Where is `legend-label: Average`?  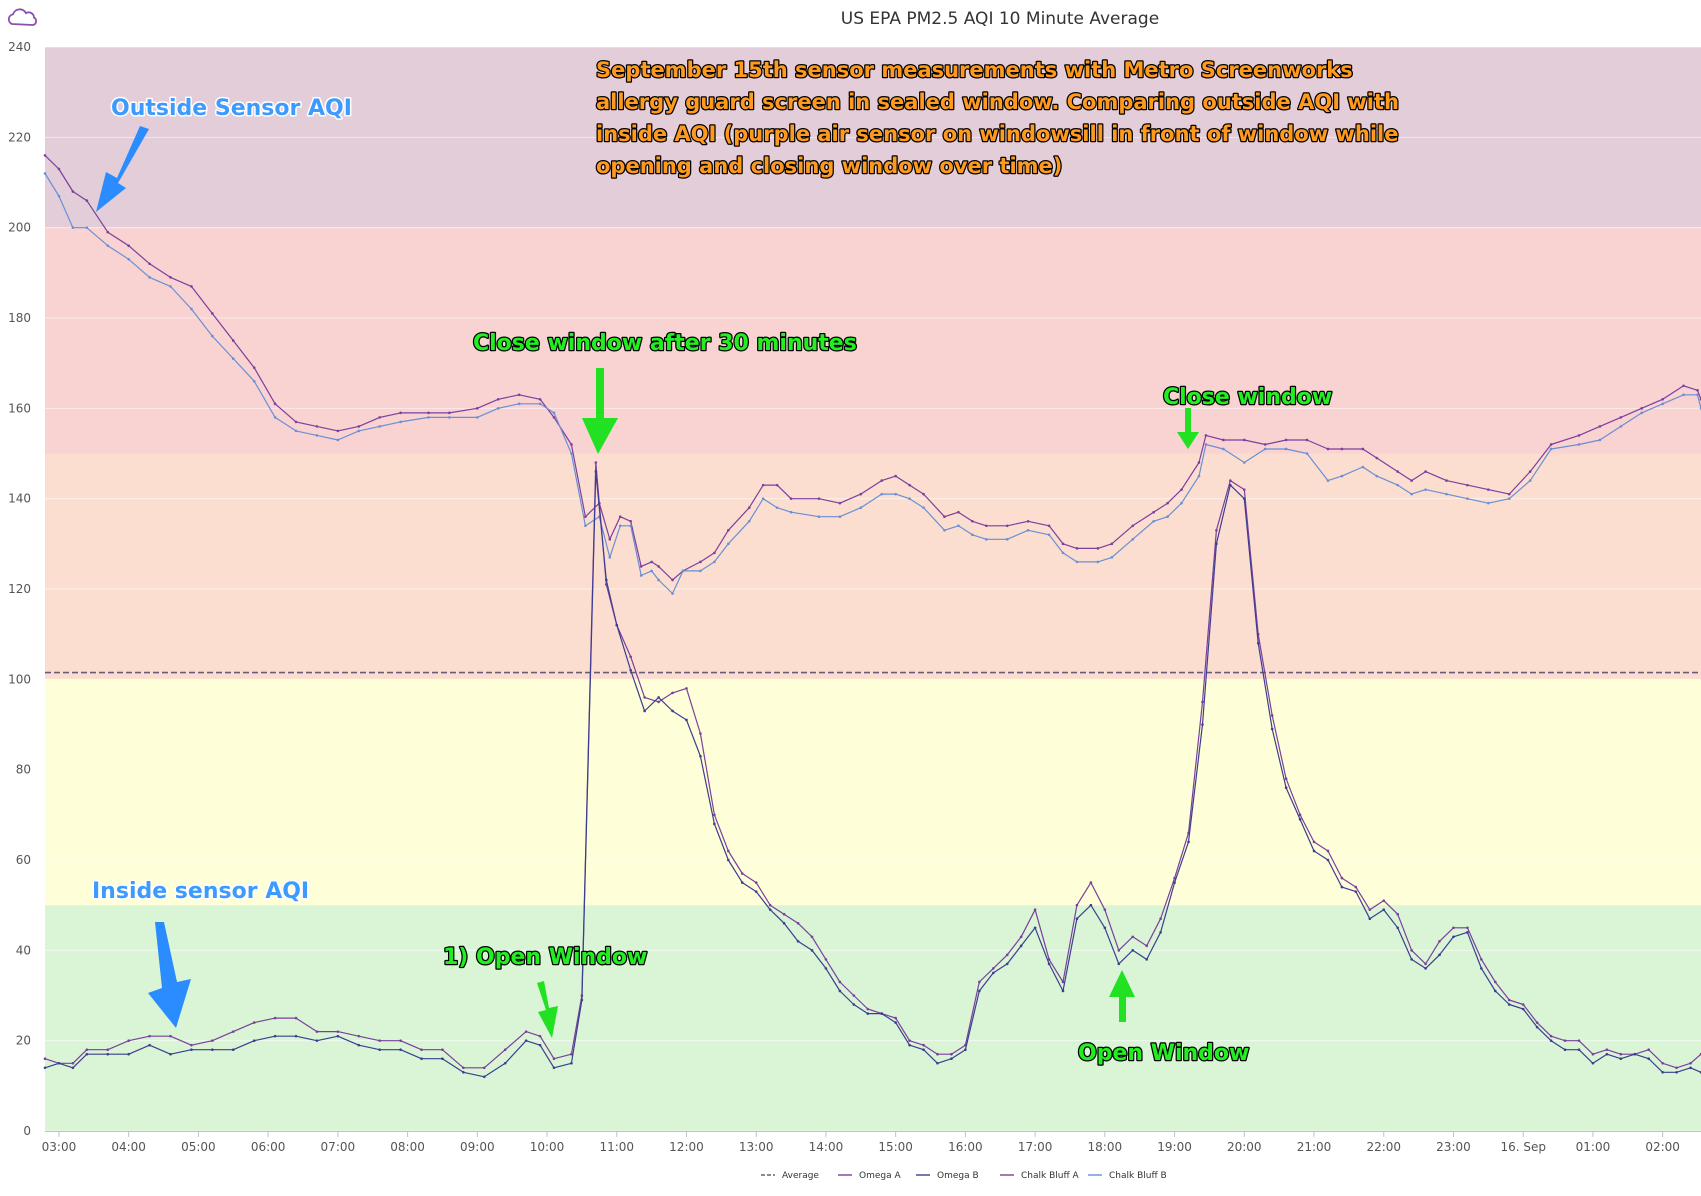 legend-label: Average is located at coordinates (800, 1176).